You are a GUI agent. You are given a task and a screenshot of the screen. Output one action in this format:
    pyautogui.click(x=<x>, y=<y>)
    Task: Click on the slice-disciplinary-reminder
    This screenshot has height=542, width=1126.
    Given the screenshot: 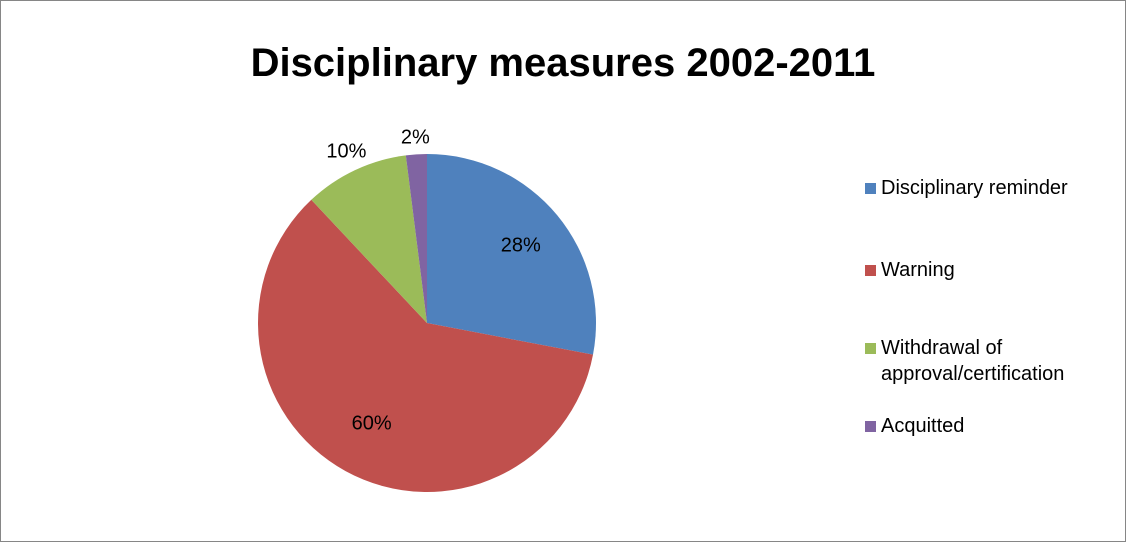 What is the action you would take?
    pyautogui.click(x=511, y=254)
    